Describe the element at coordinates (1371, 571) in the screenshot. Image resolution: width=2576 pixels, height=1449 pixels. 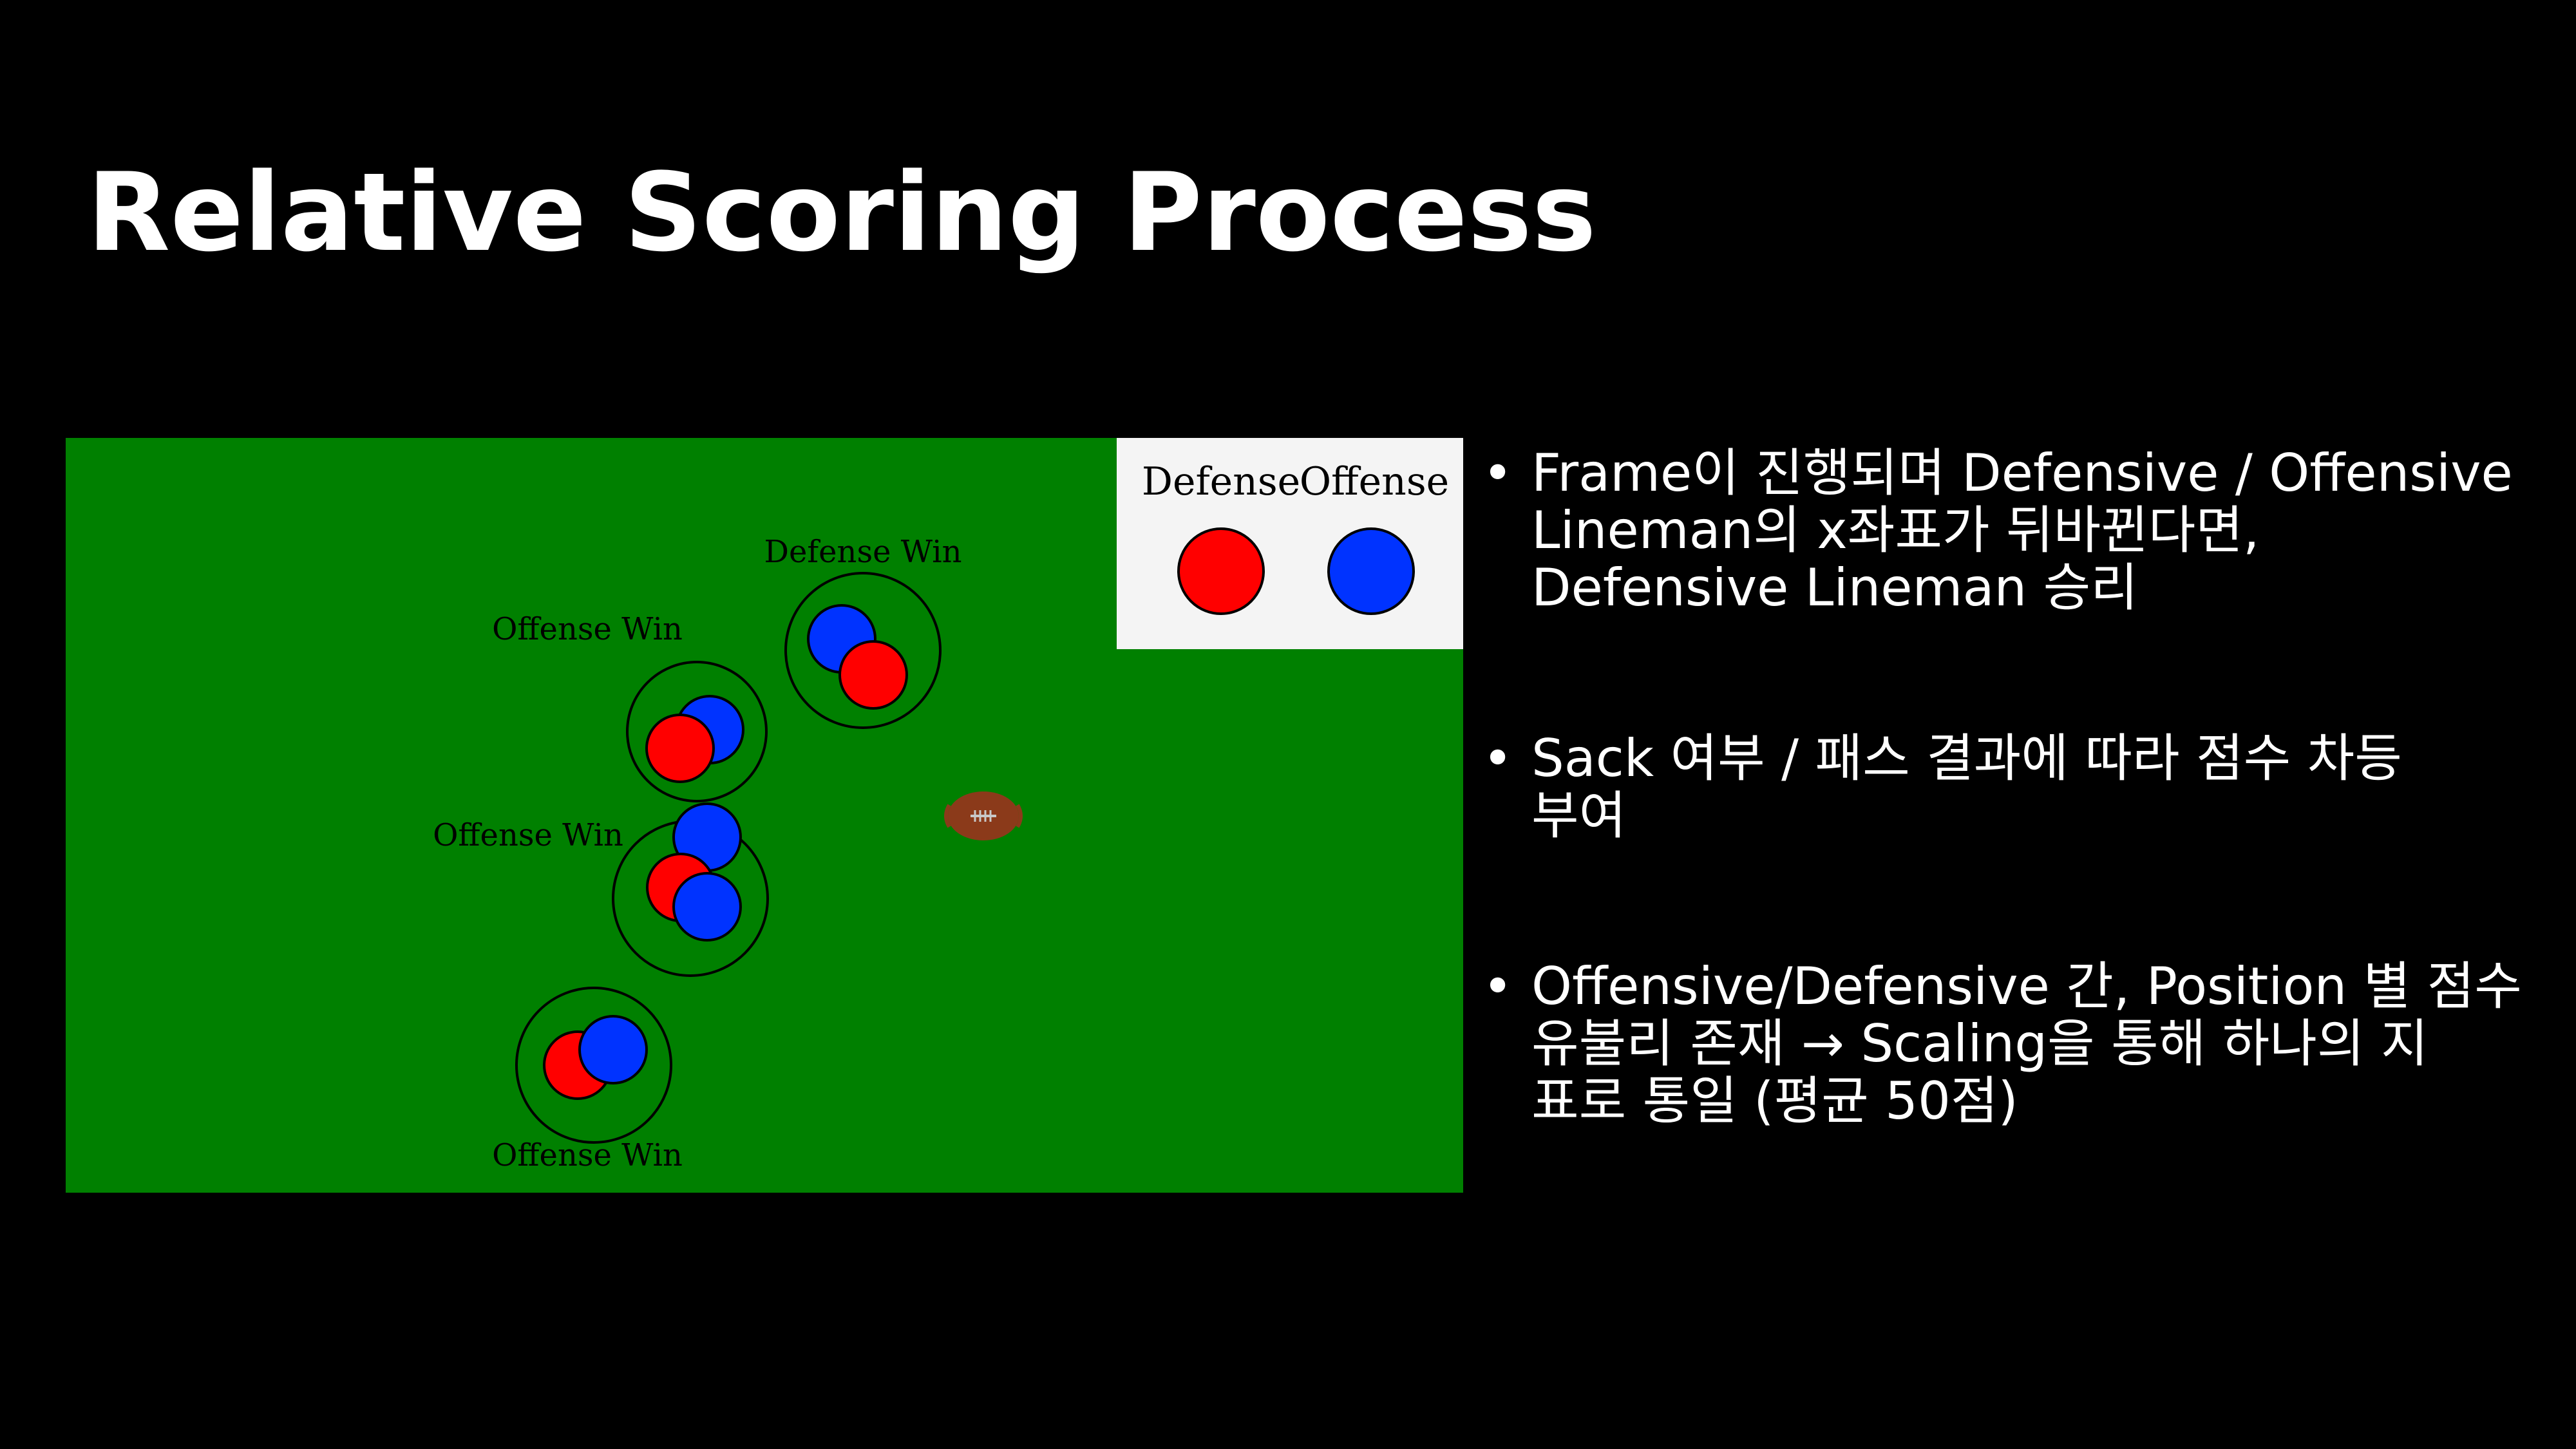
I see `legend-offense-marker` at that location.